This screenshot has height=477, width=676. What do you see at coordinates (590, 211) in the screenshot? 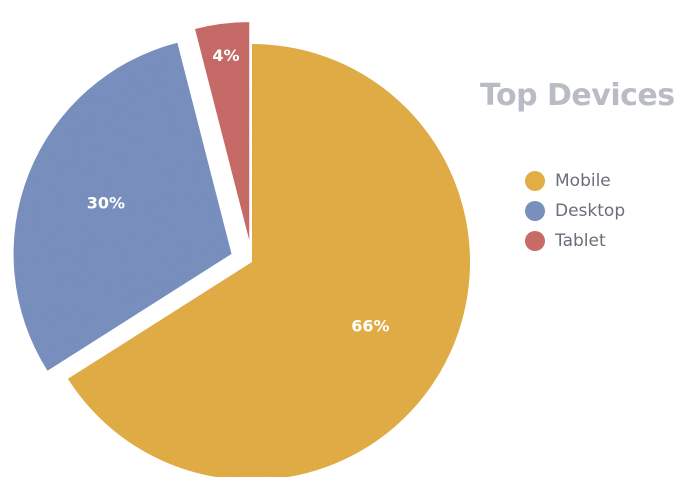
I see `legend-label-desktop: Desktop` at bounding box center [590, 211].